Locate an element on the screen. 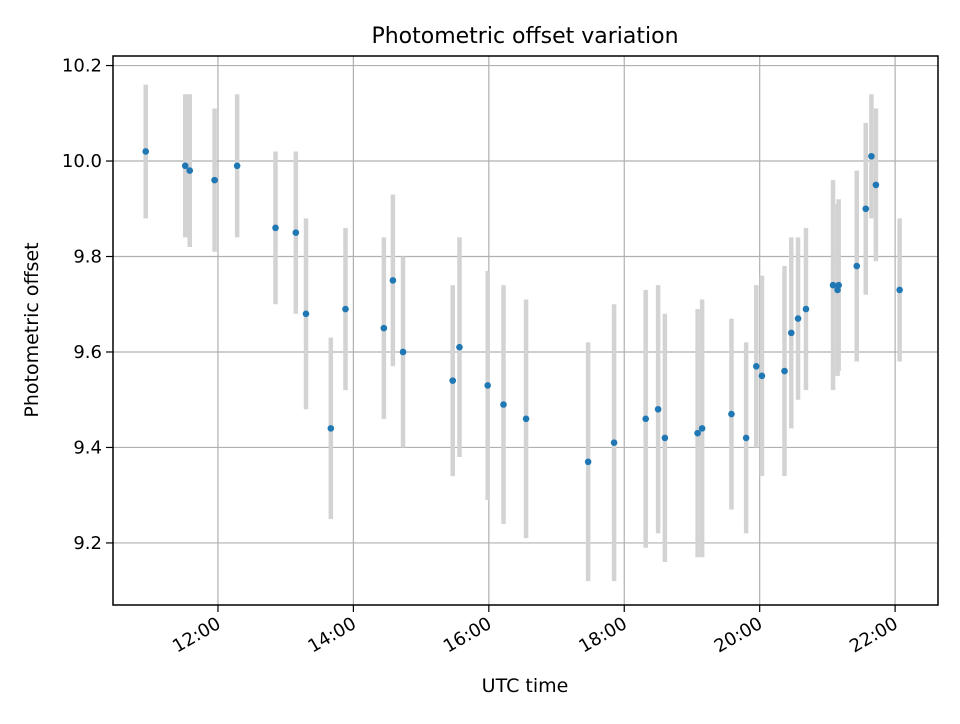  y-tick-label: 9.4 is located at coordinates (87, 447).